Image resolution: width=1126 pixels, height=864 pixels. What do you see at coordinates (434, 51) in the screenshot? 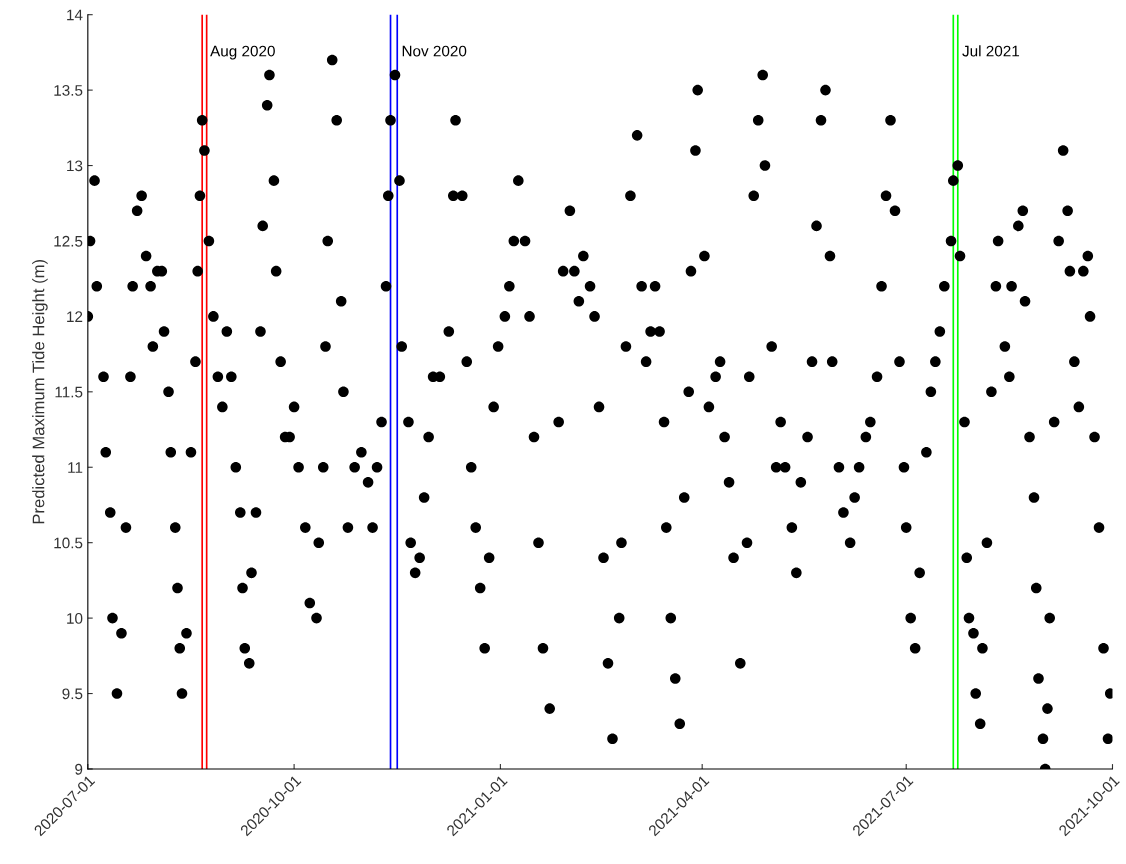
I see `ref-line-label: Nov 2020` at bounding box center [434, 51].